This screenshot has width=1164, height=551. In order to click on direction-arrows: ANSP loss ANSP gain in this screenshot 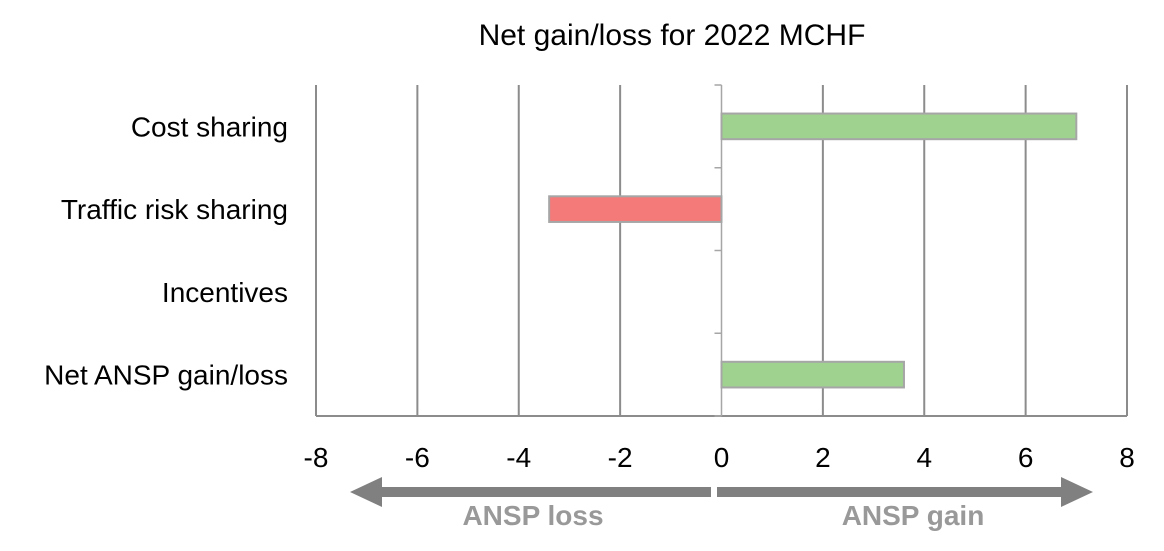, I will do `click(721, 504)`.